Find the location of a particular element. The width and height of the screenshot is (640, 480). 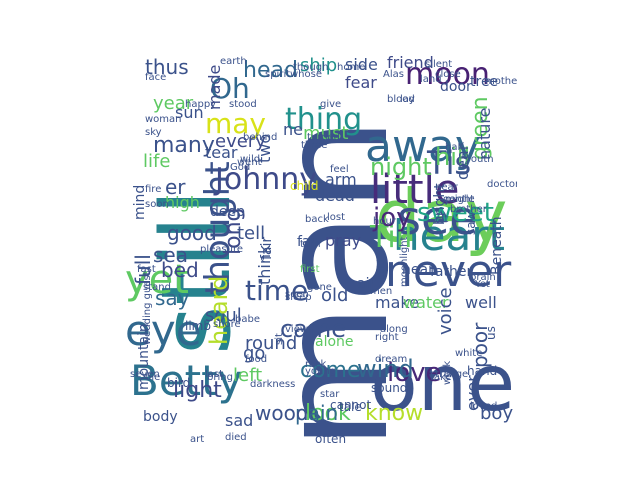

cloud-word: thus is located at coordinates (167, 67).